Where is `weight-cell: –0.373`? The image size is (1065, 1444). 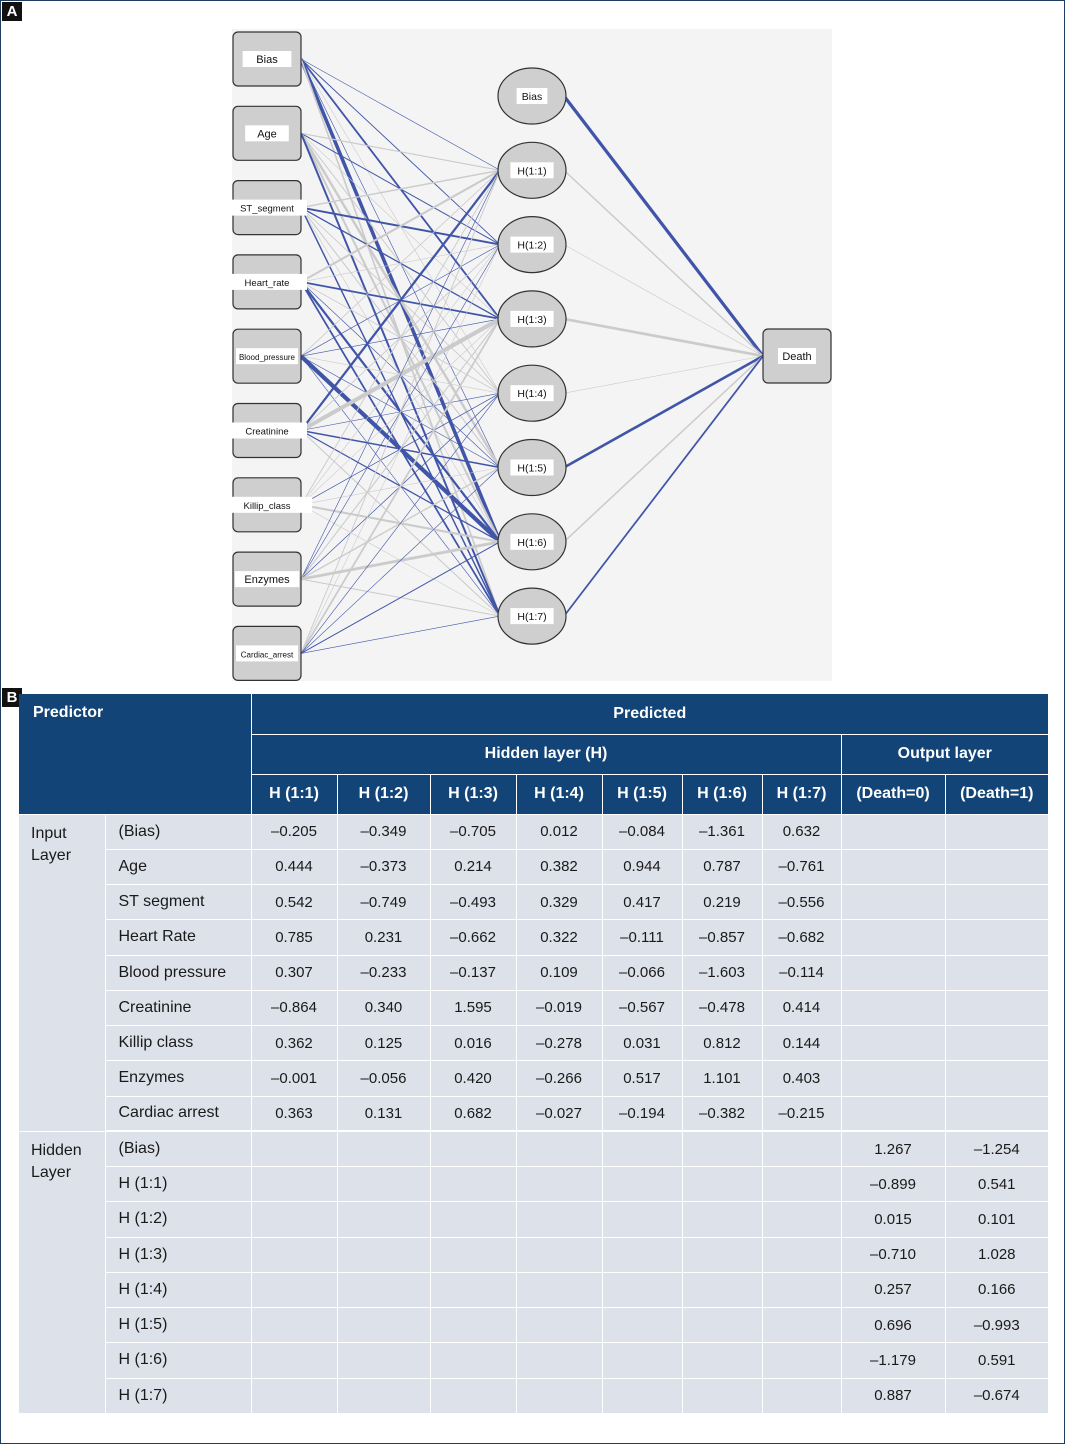
weight-cell: –0.373 is located at coordinates (383, 867).